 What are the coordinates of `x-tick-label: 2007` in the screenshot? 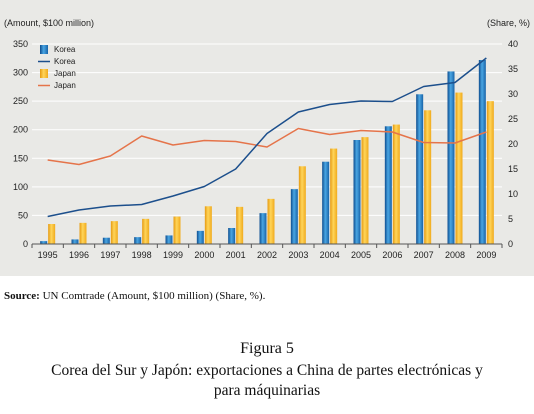 It's located at (424, 255).